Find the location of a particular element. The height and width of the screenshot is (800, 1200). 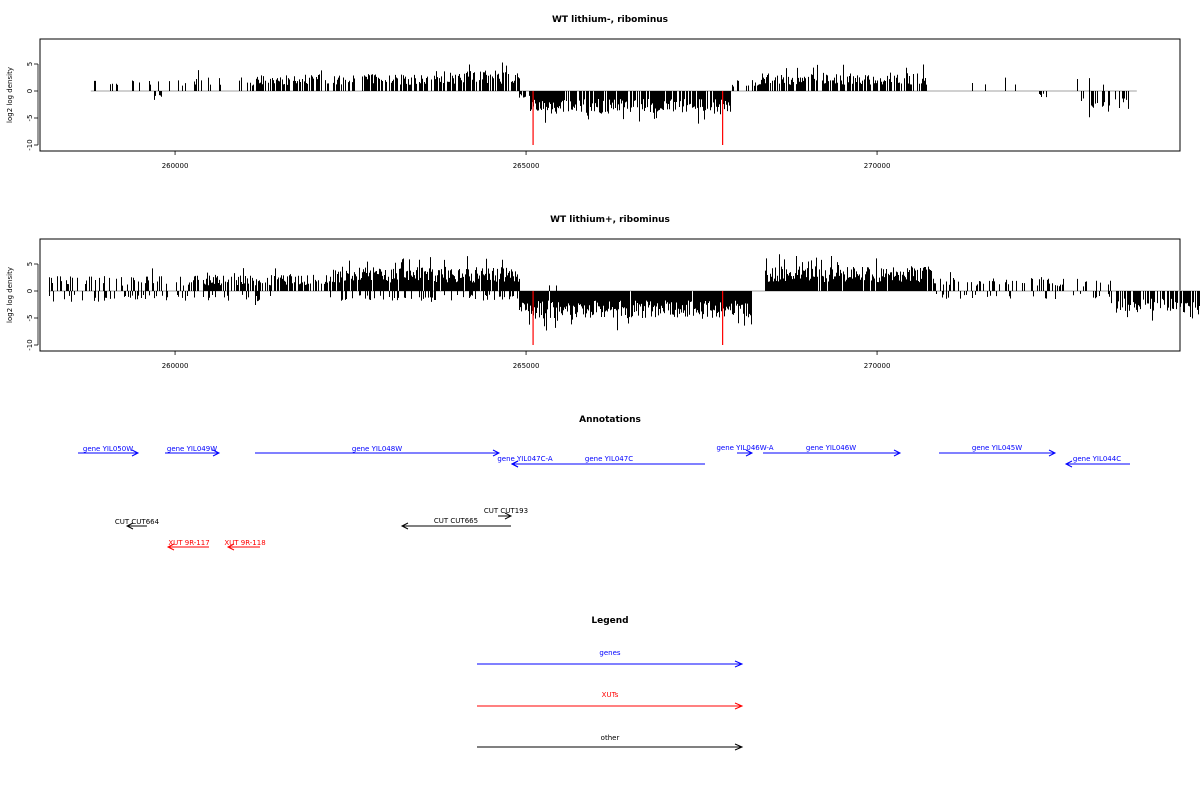

annotation-item: gene YIL047C is located at coordinates (607, 461).